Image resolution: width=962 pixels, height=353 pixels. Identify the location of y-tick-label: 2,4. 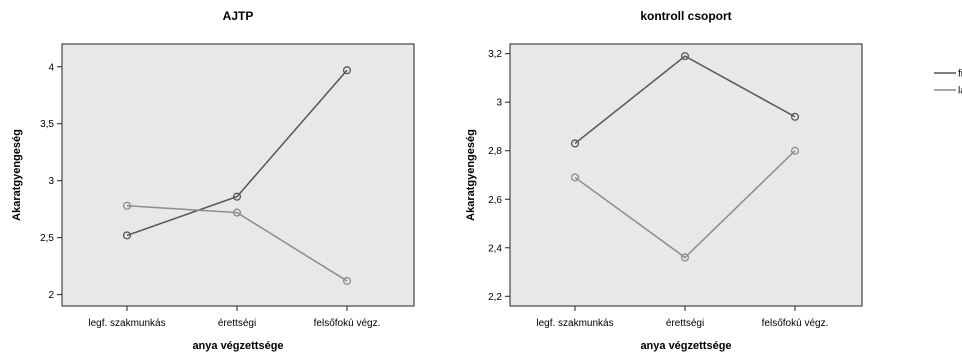
(495, 248).